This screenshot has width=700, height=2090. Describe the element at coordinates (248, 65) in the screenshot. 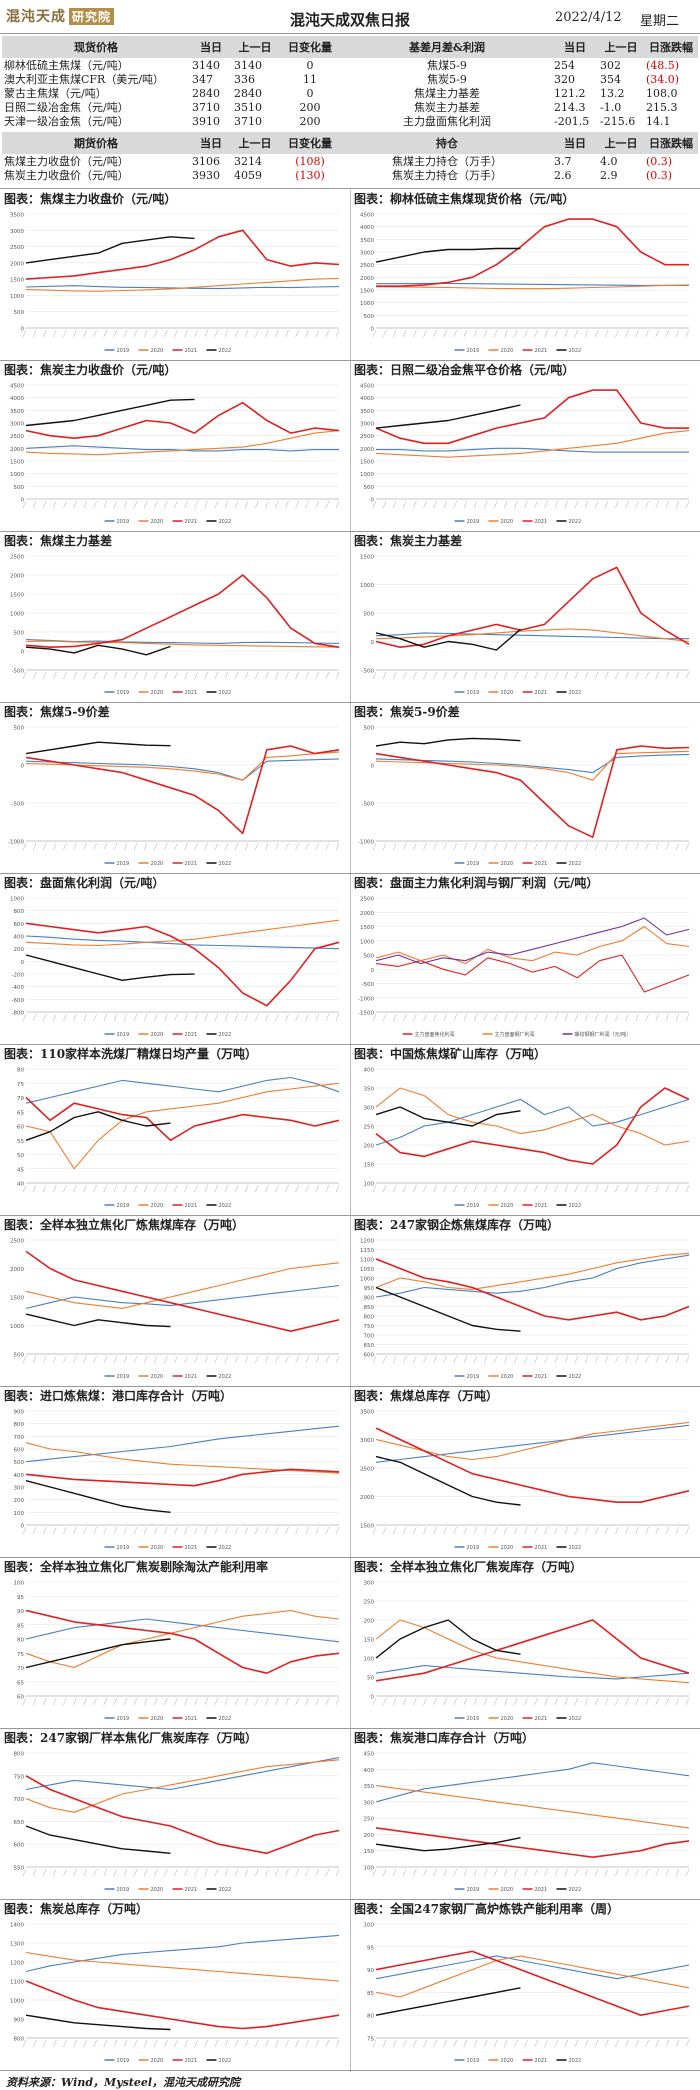

I see `value-cell: 3140` at that location.